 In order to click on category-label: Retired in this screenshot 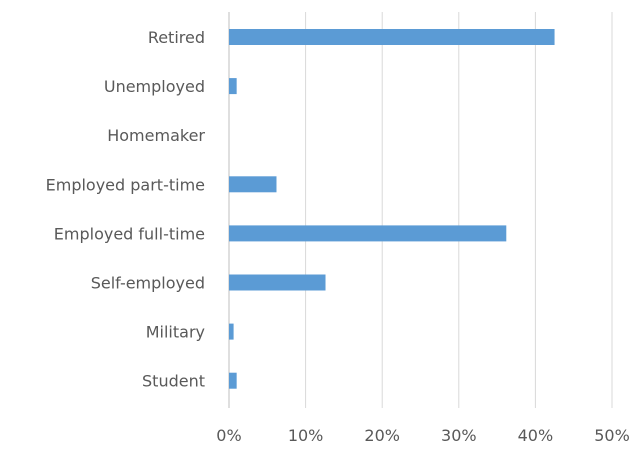, I will do `click(176, 37)`.